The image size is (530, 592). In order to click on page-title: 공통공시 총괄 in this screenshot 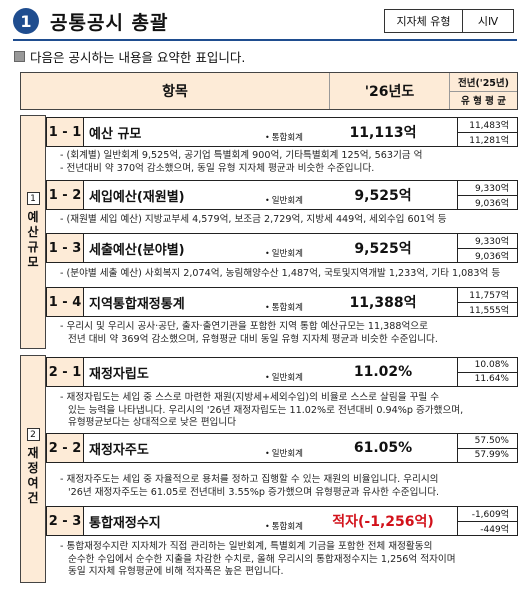, I will do `click(109, 23)`.